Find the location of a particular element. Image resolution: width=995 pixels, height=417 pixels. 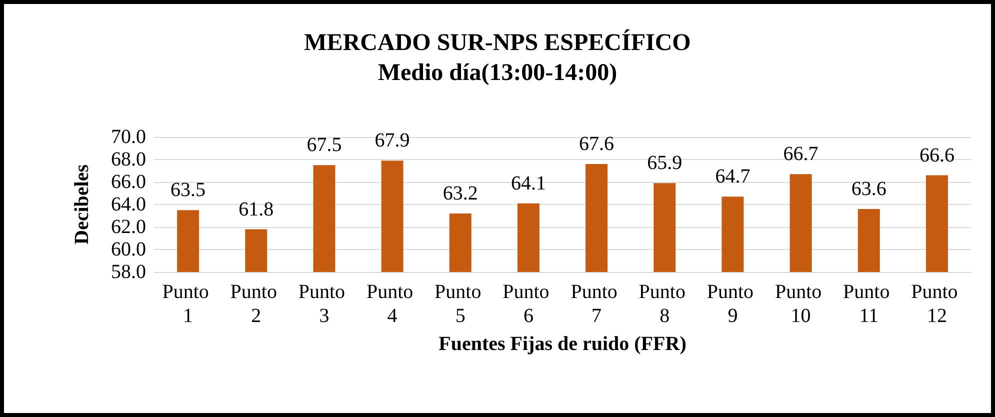

y-tick-label: 62.0 is located at coordinates (128, 227).